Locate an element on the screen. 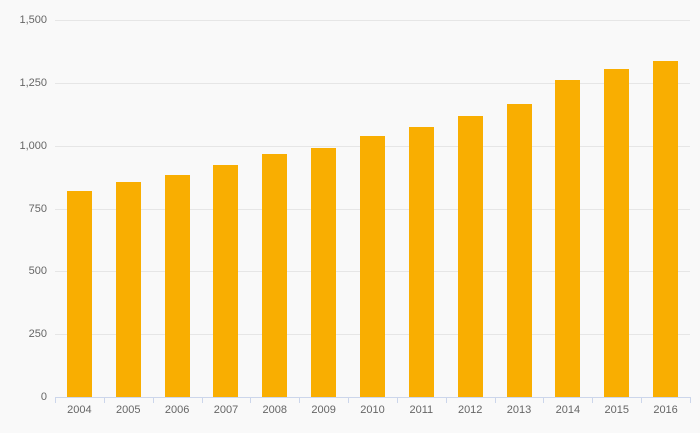  y-axis-tick-label: 750 is located at coordinates (37, 208).